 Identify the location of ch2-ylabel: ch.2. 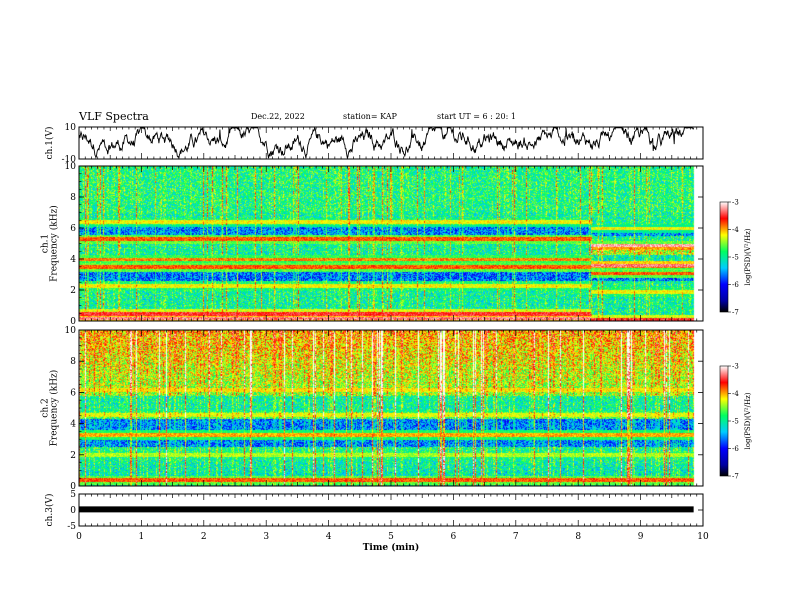
(46, 407).